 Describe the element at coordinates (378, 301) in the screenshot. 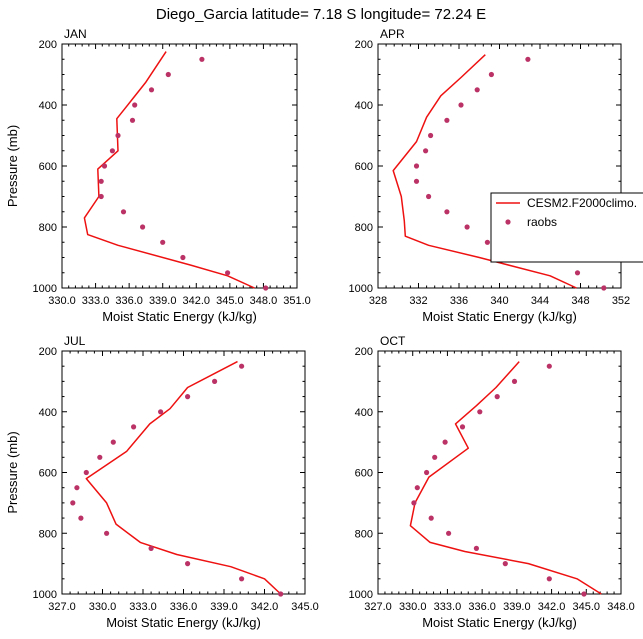

I see `x-tick-label: 328` at that location.